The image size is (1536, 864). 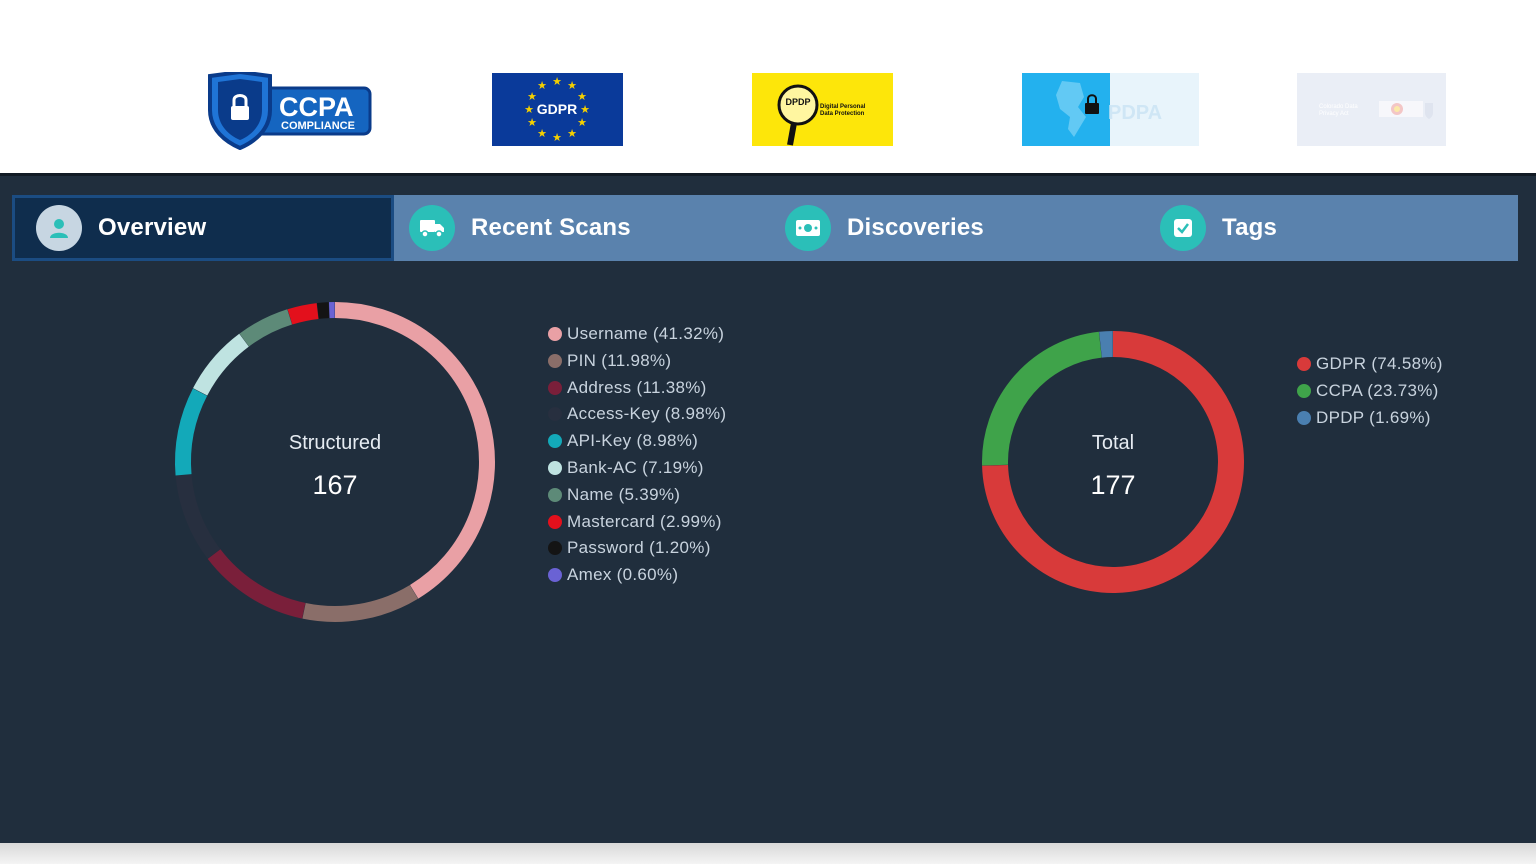 I want to click on gdpr-logo-text: GDPR, so click(x=557, y=109).